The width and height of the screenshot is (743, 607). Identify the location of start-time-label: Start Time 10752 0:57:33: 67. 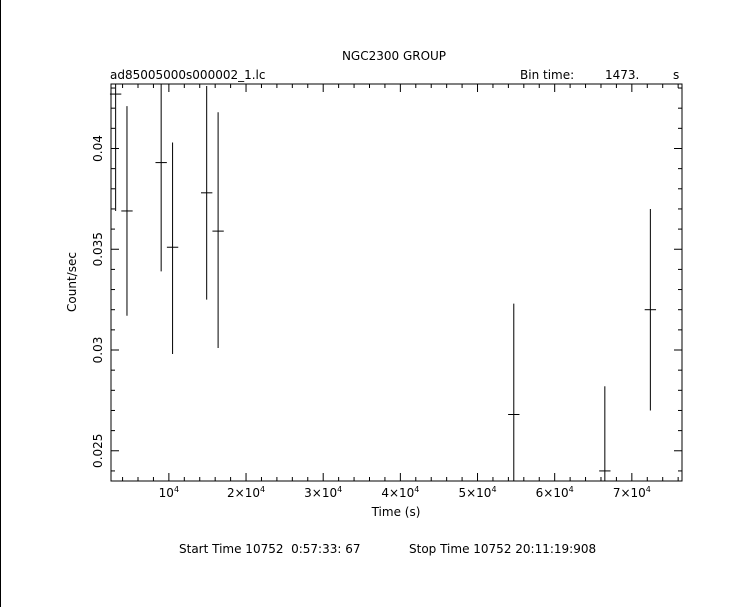
(270, 549).